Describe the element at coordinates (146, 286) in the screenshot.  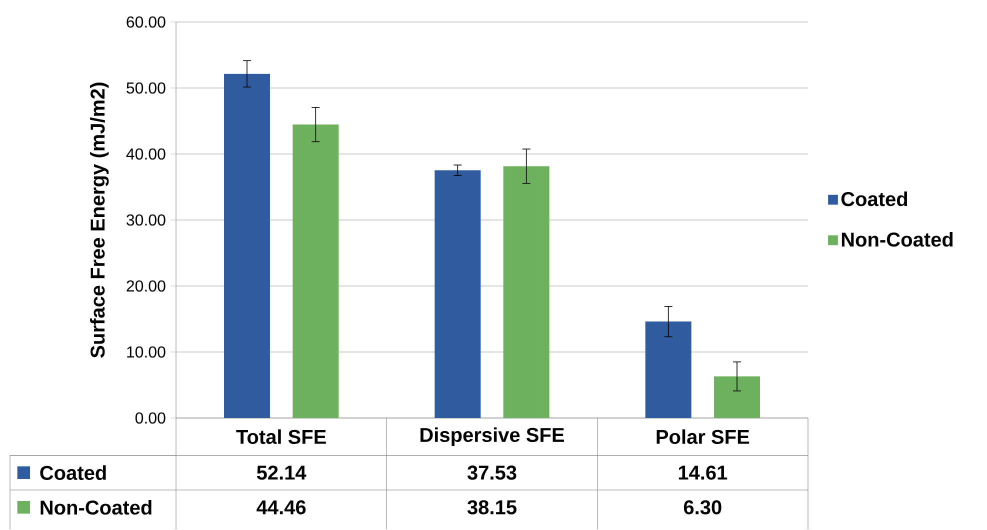
I see `y-tick-label: 20.00` at that location.